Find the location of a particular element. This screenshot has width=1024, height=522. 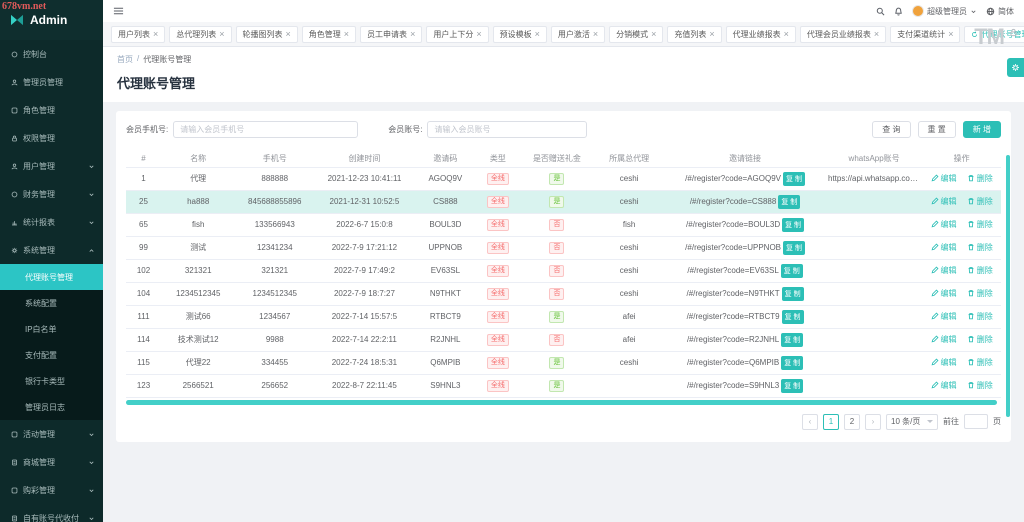

search-button: 查 询 is located at coordinates (891, 129).